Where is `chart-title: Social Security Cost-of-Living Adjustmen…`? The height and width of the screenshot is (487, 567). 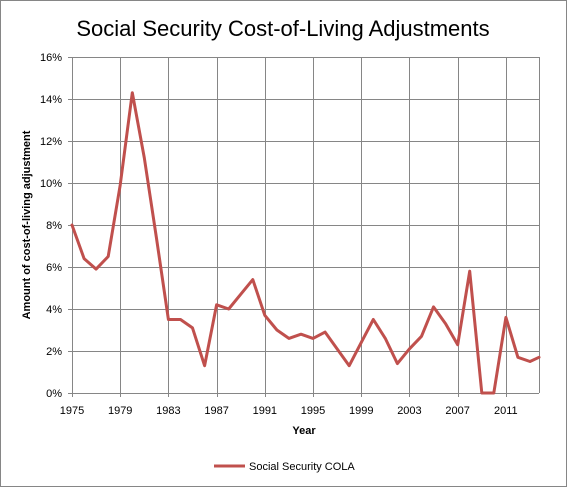 chart-title: Social Security Cost-of-Living Adjustmen… is located at coordinates (282, 28).